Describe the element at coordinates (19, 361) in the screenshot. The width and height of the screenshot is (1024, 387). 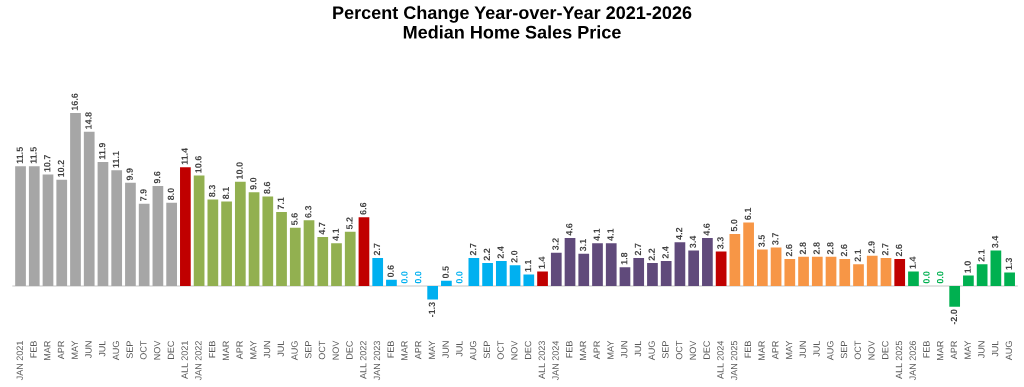
I see `x-tick-label: JAN 2021` at that location.